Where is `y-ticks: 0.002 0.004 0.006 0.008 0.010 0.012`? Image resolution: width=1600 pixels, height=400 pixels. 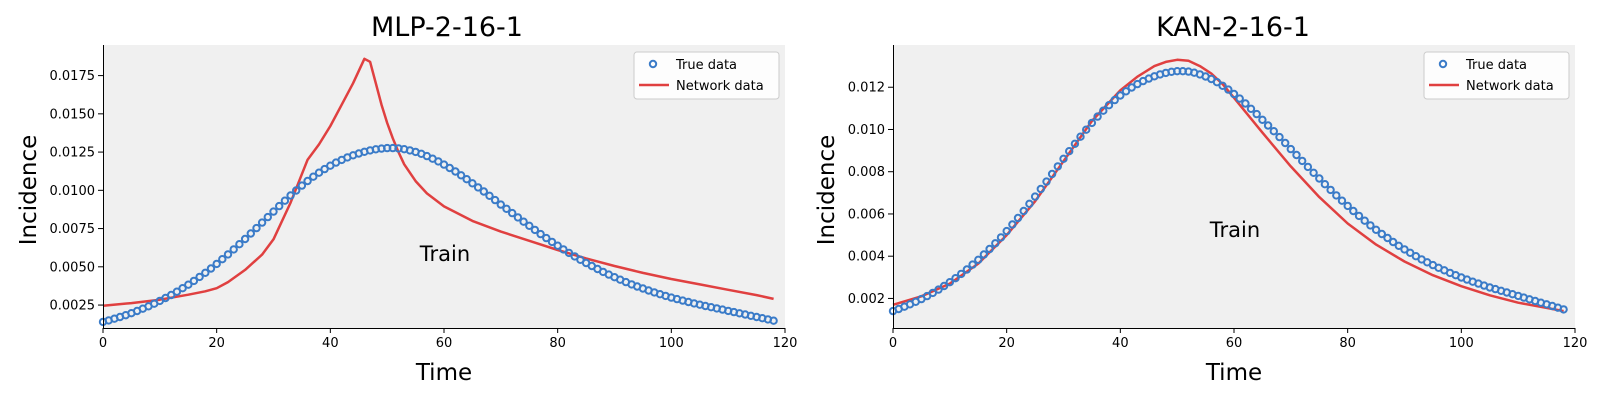 y-ticks: 0.002 0.004 0.006 0.008 0.010 0.012 is located at coordinates (870, 194).